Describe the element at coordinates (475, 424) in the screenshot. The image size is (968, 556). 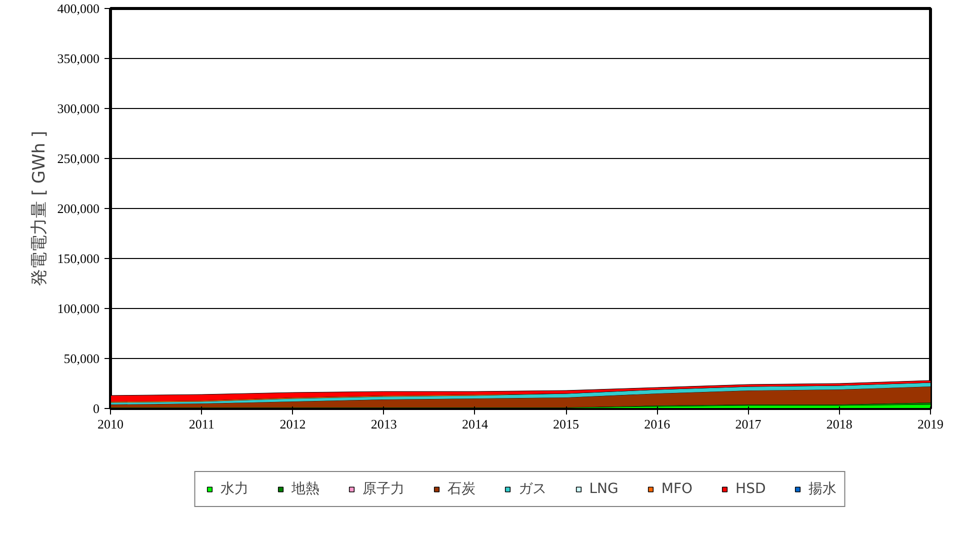
I see `x-tick-label: 2014` at that location.